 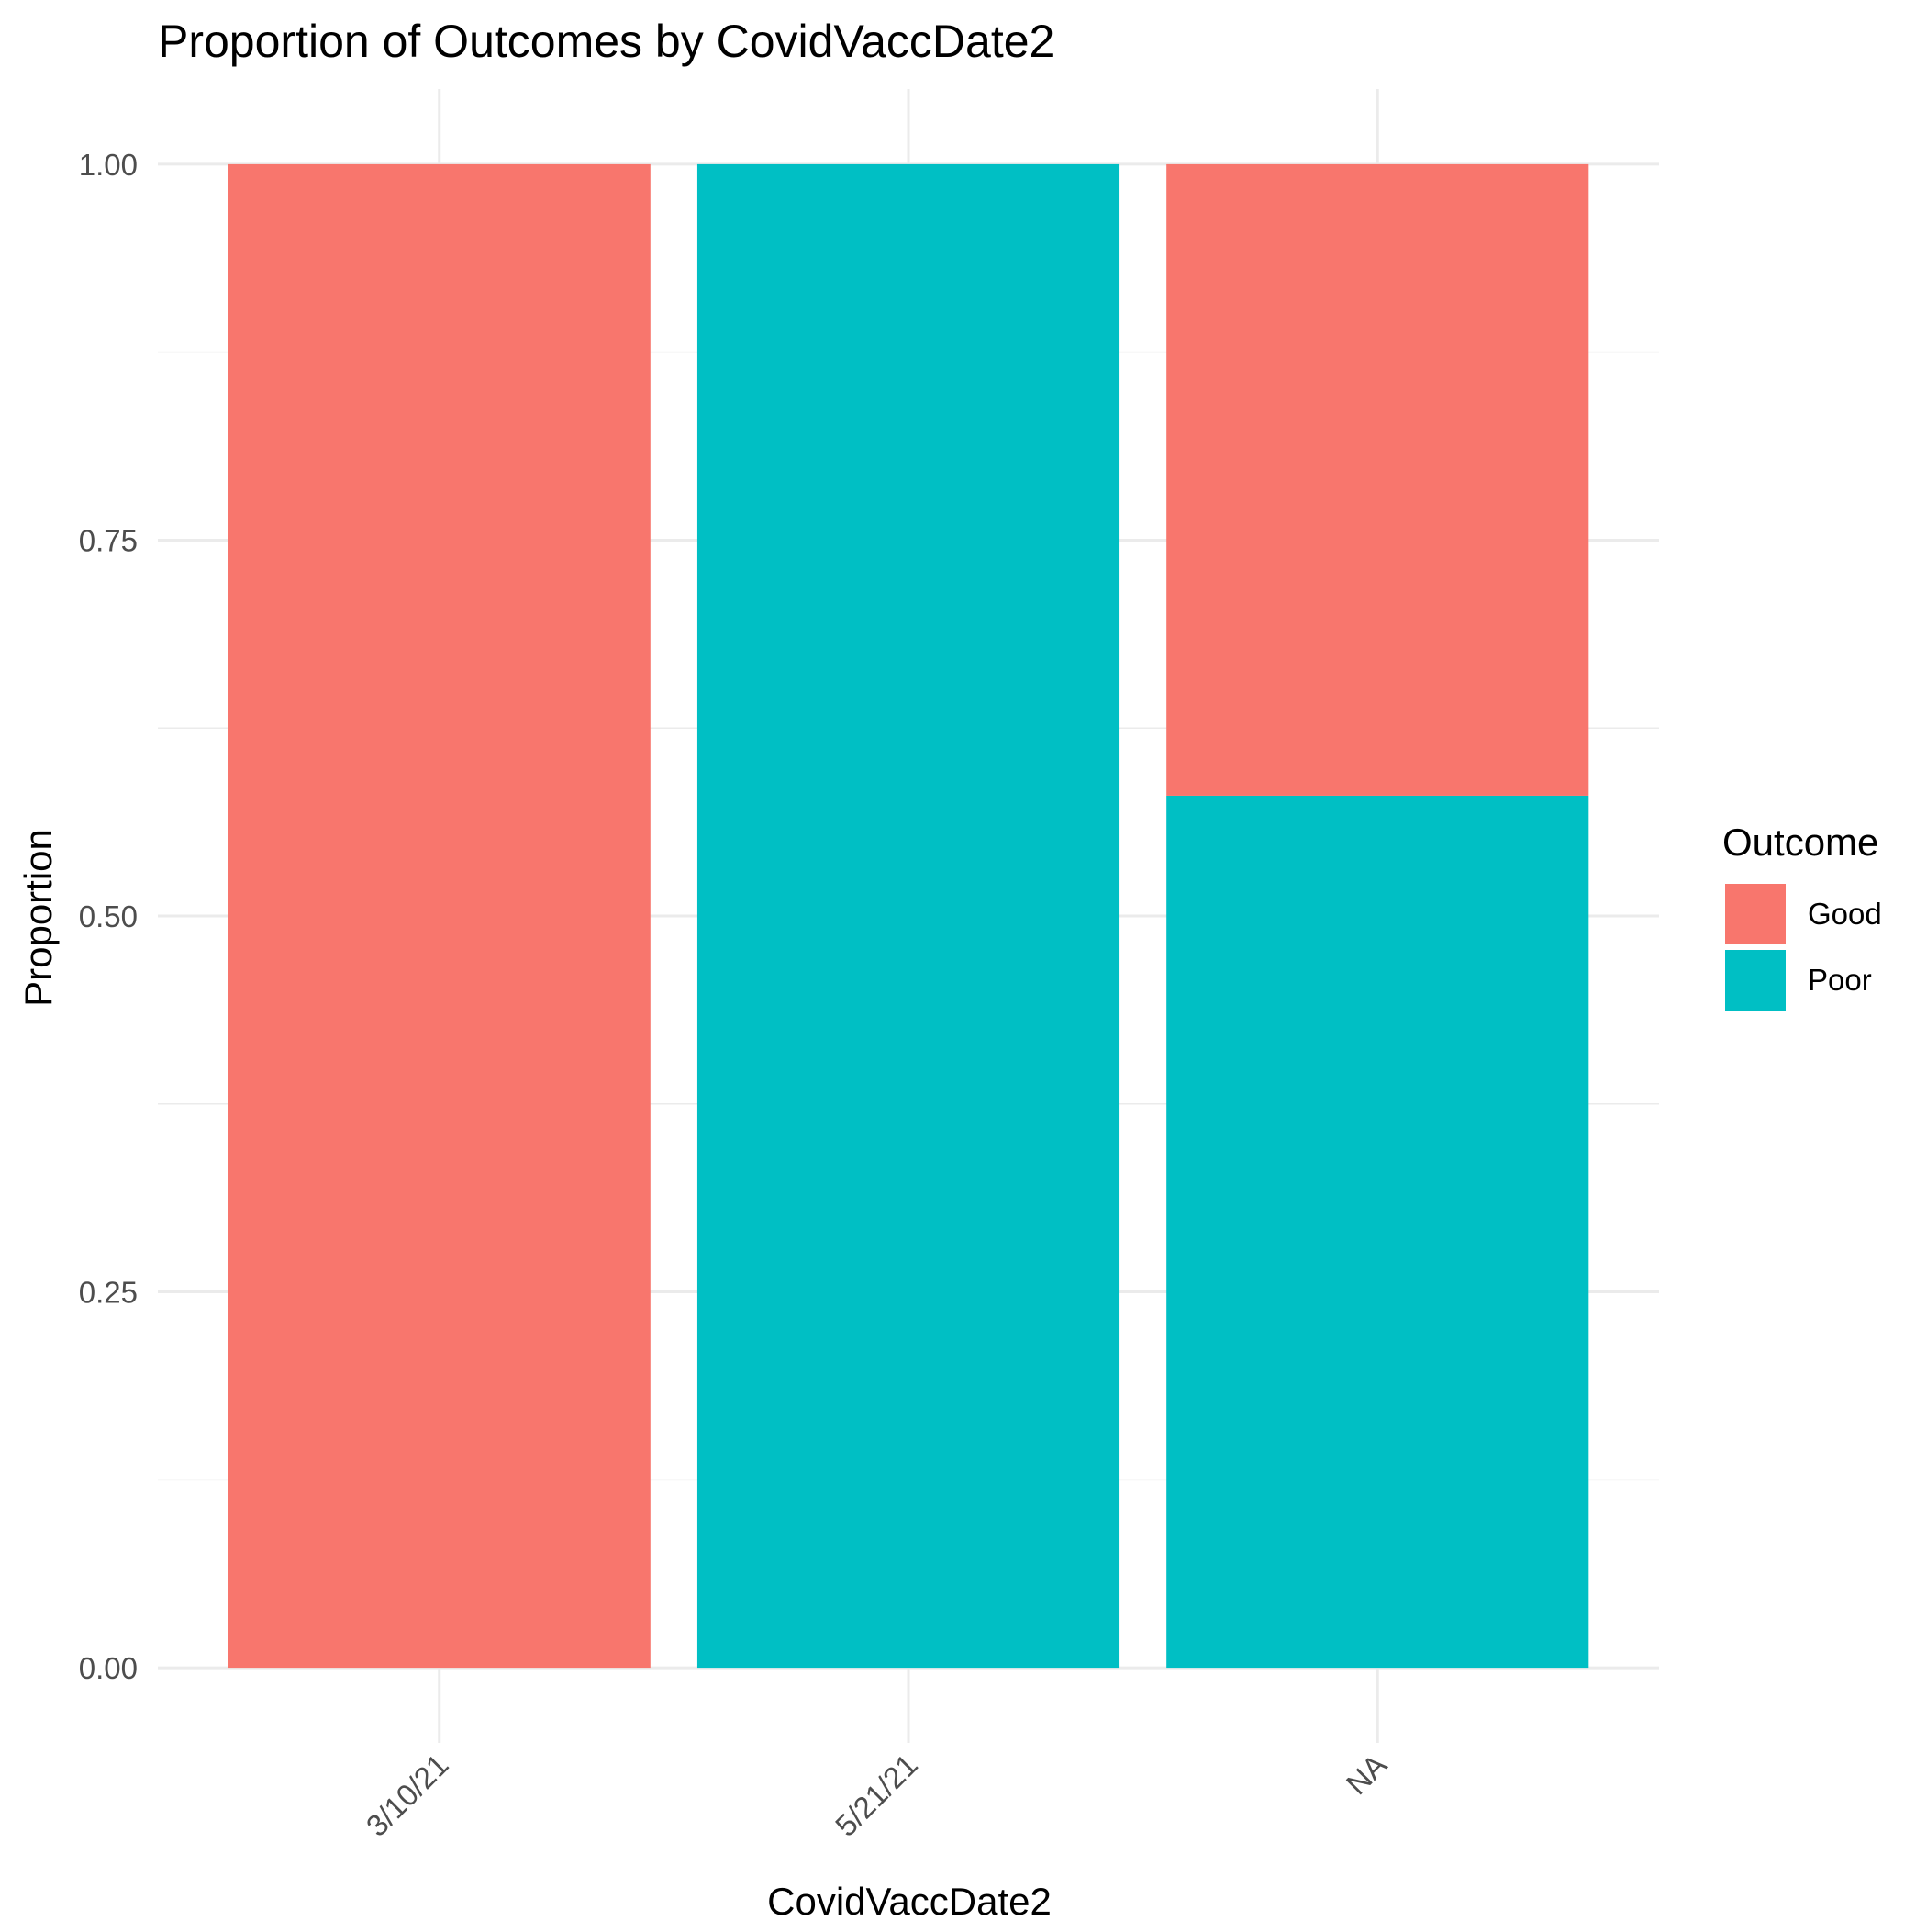 What do you see at coordinates (1800, 843) in the screenshot?
I see `legend-title: Outcome` at bounding box center [1800, 843].